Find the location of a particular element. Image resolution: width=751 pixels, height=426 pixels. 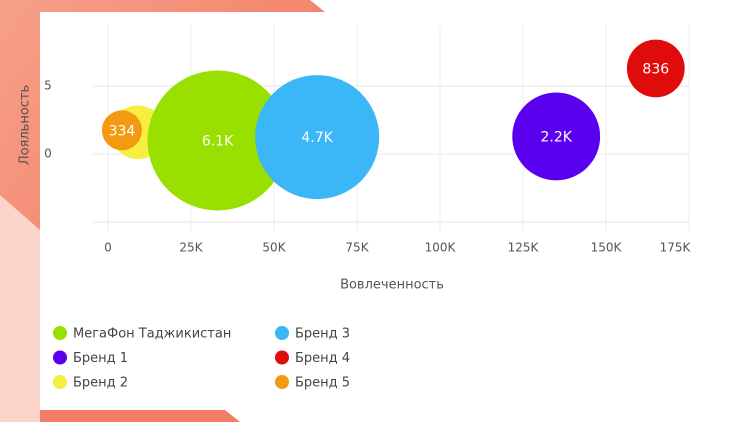

legend-label: МегаФон Таджикистан is located at coordinates (152, 334).